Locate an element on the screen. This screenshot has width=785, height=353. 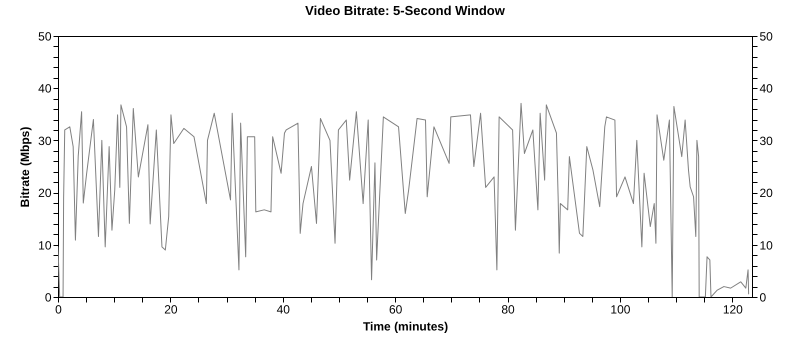
x-tick-label: 120 is located at coordinates (733, 309).